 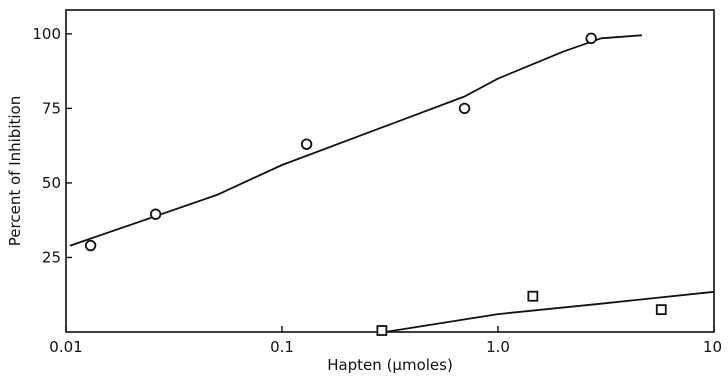 What do you see at coordinates (51, 183) in the screenshot?
I see `y-tick-label: 50` at bounding box center [51, 183].